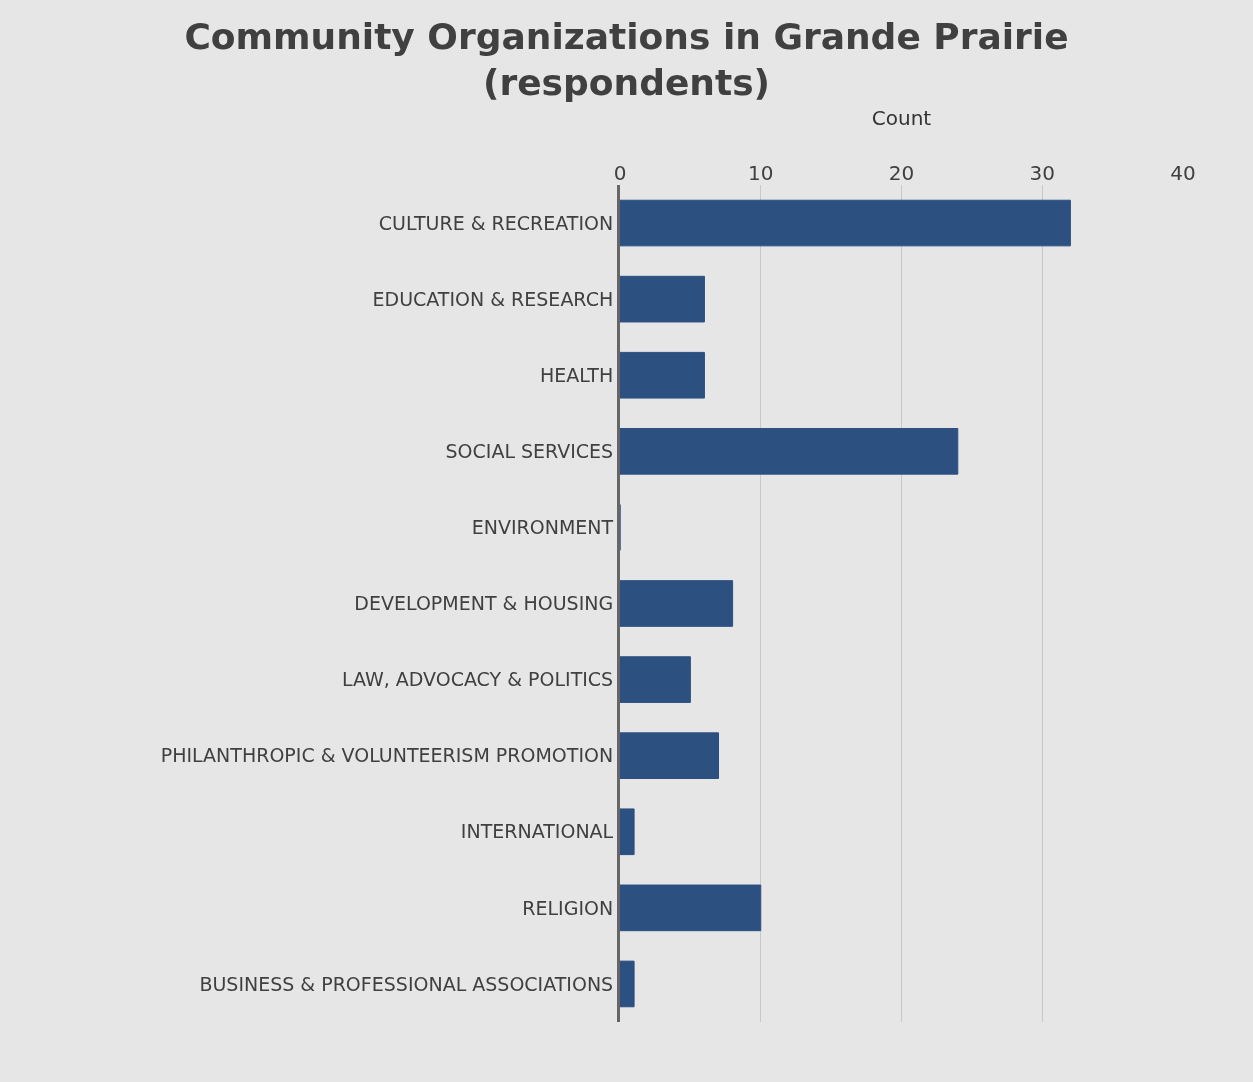 This screenshot has height=1082, width=1253. Describe the element at coordinates (761, 173) in the screenshot. I see `x-tick-label: 10` at that location.